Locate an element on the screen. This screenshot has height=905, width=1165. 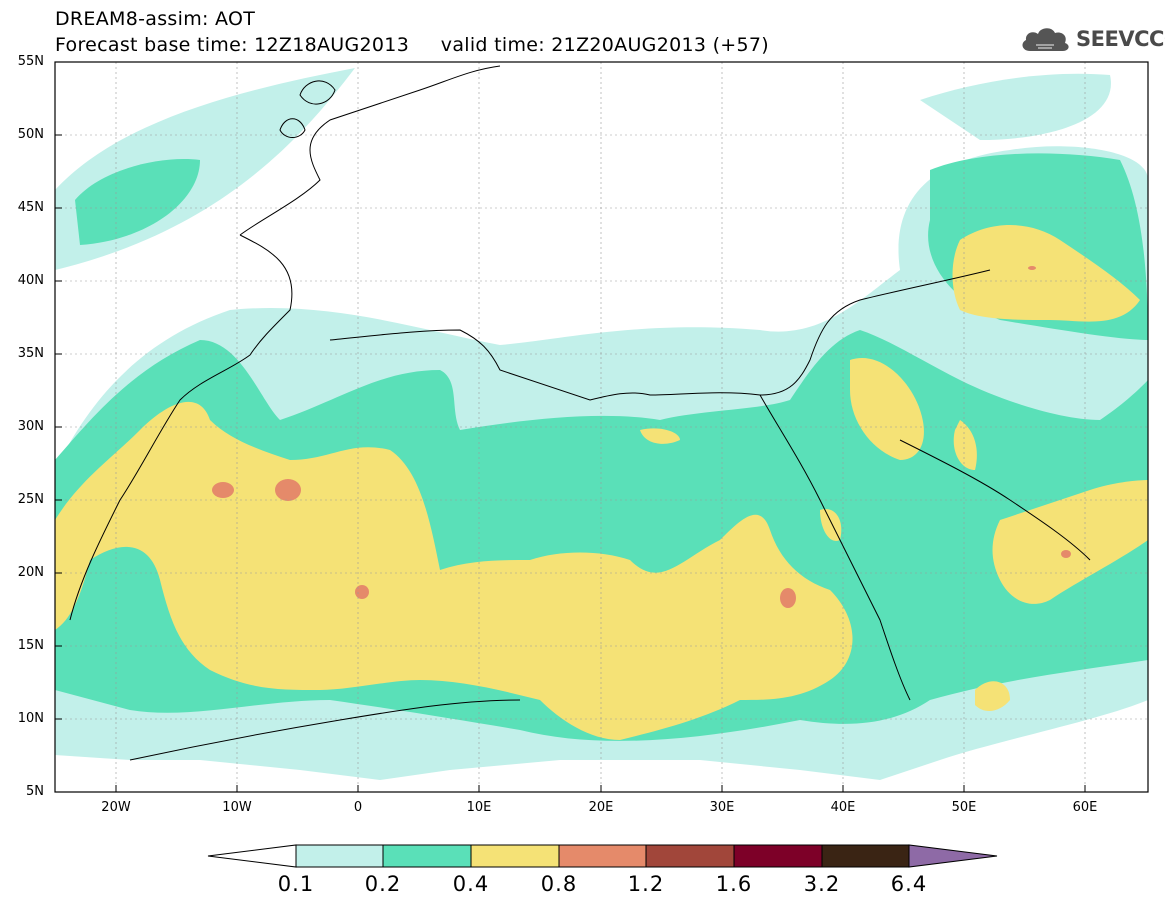
chart-title: DREAM8-assim: AOT is located at coordinates (155, 19).